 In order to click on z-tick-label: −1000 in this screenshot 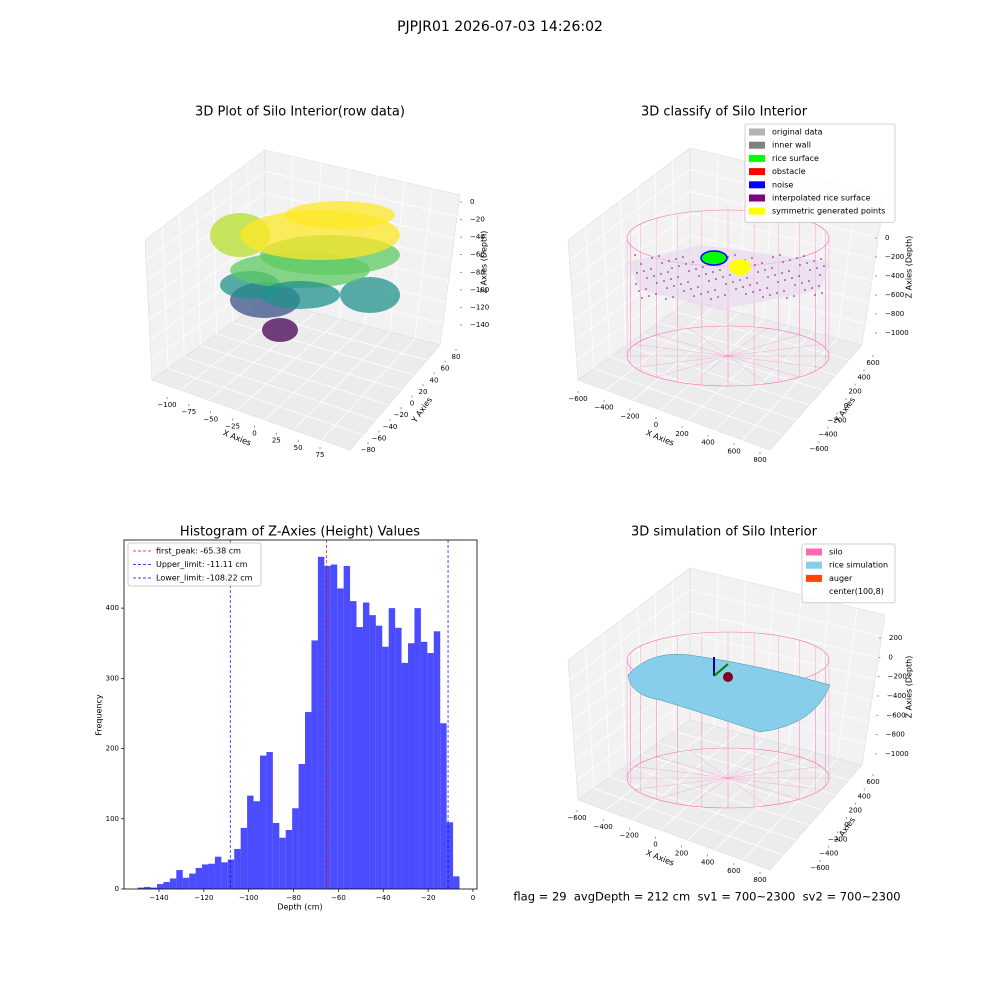, I will do `click(897, 754)`.